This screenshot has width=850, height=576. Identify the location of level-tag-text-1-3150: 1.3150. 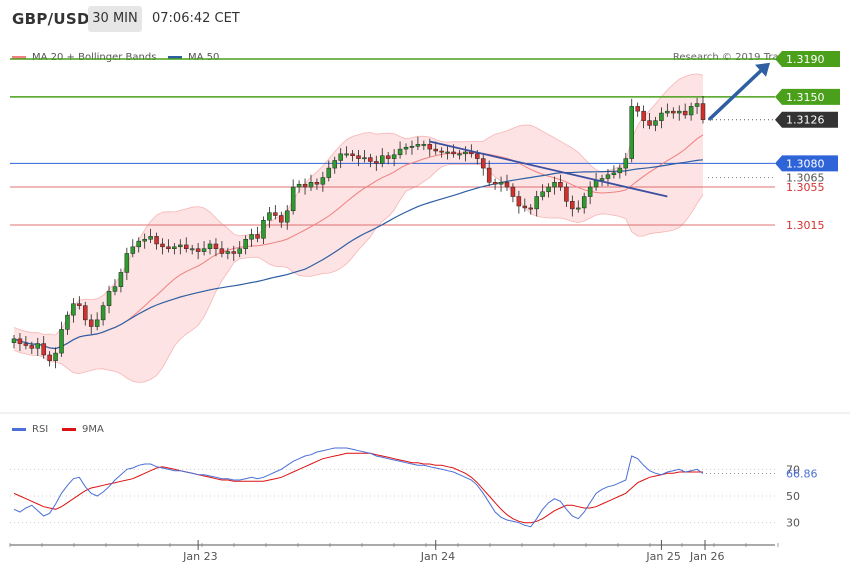
(805, 97).